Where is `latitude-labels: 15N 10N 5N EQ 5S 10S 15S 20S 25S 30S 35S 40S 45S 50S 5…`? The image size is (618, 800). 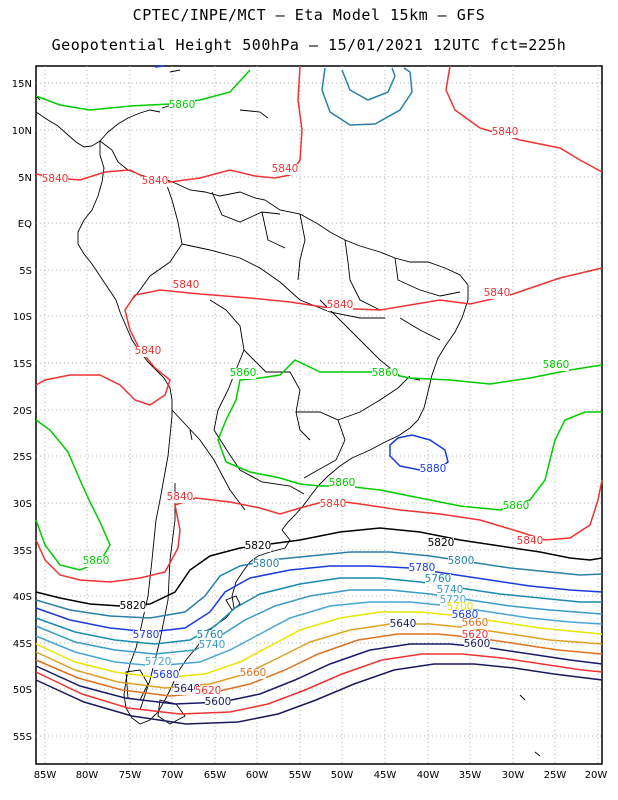 latitude-labels: 15N 10N 5N EQ 5S 10S 15S 20S 25S 30S 35S 40S 45S 50S 5… is located at coordinates (22, 411).